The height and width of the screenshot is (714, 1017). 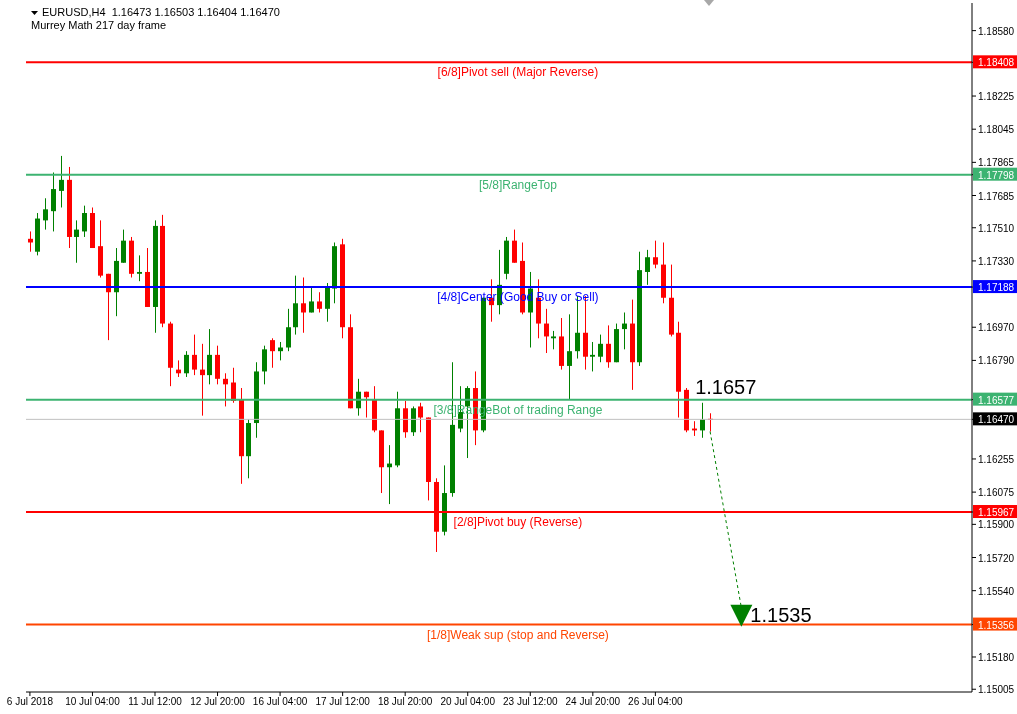 I want to click on y-tick-label: 1.16970, so click(x=996, y=328).